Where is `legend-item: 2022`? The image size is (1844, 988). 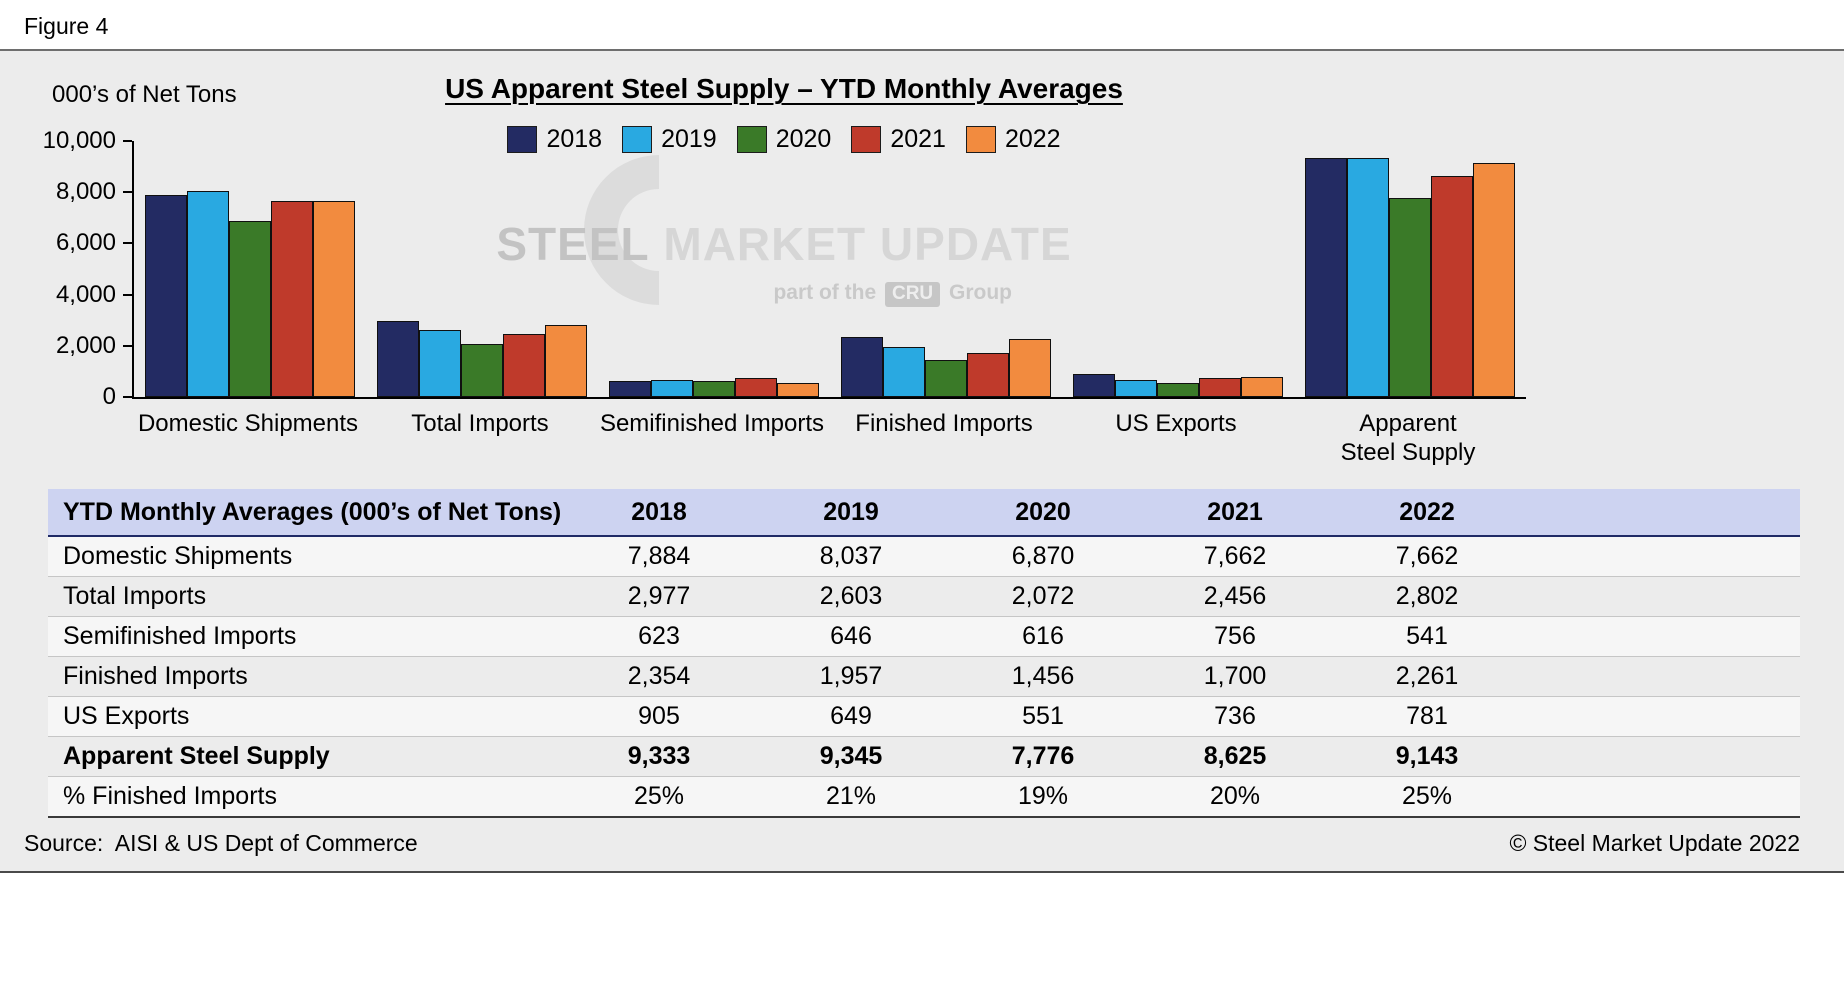
legend-item: 2022 is located at coordinates (1013, 139).